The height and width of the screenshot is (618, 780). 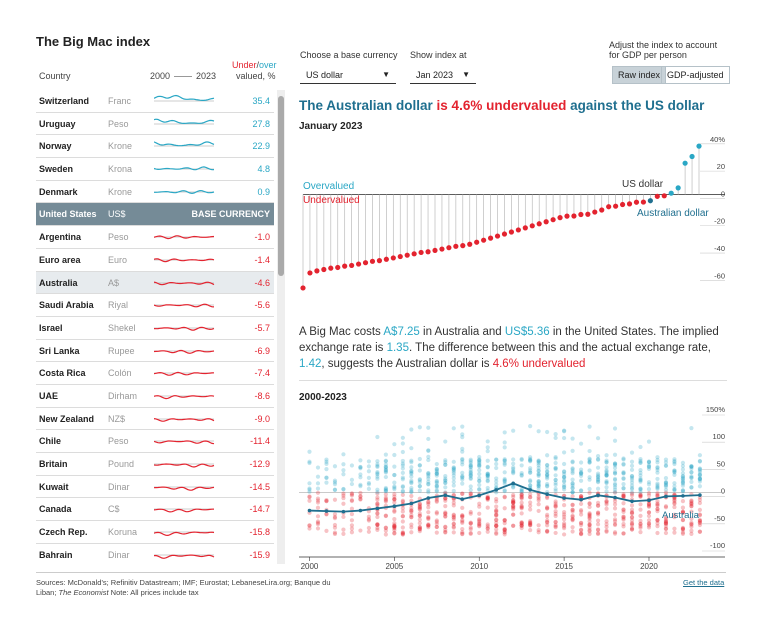 What do you see at coordinates (394, 566) in the screenshot?
I see `x-tick-label: 2005` at bounding box center [394, 566].